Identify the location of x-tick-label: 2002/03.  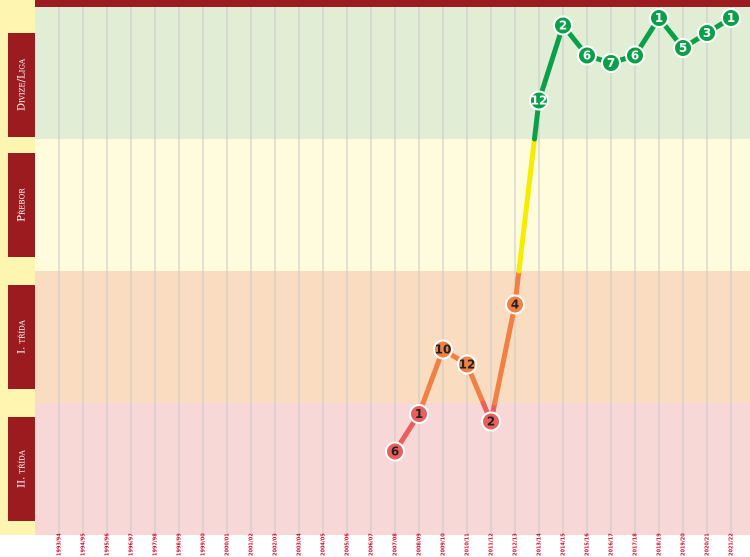
(276, 544).